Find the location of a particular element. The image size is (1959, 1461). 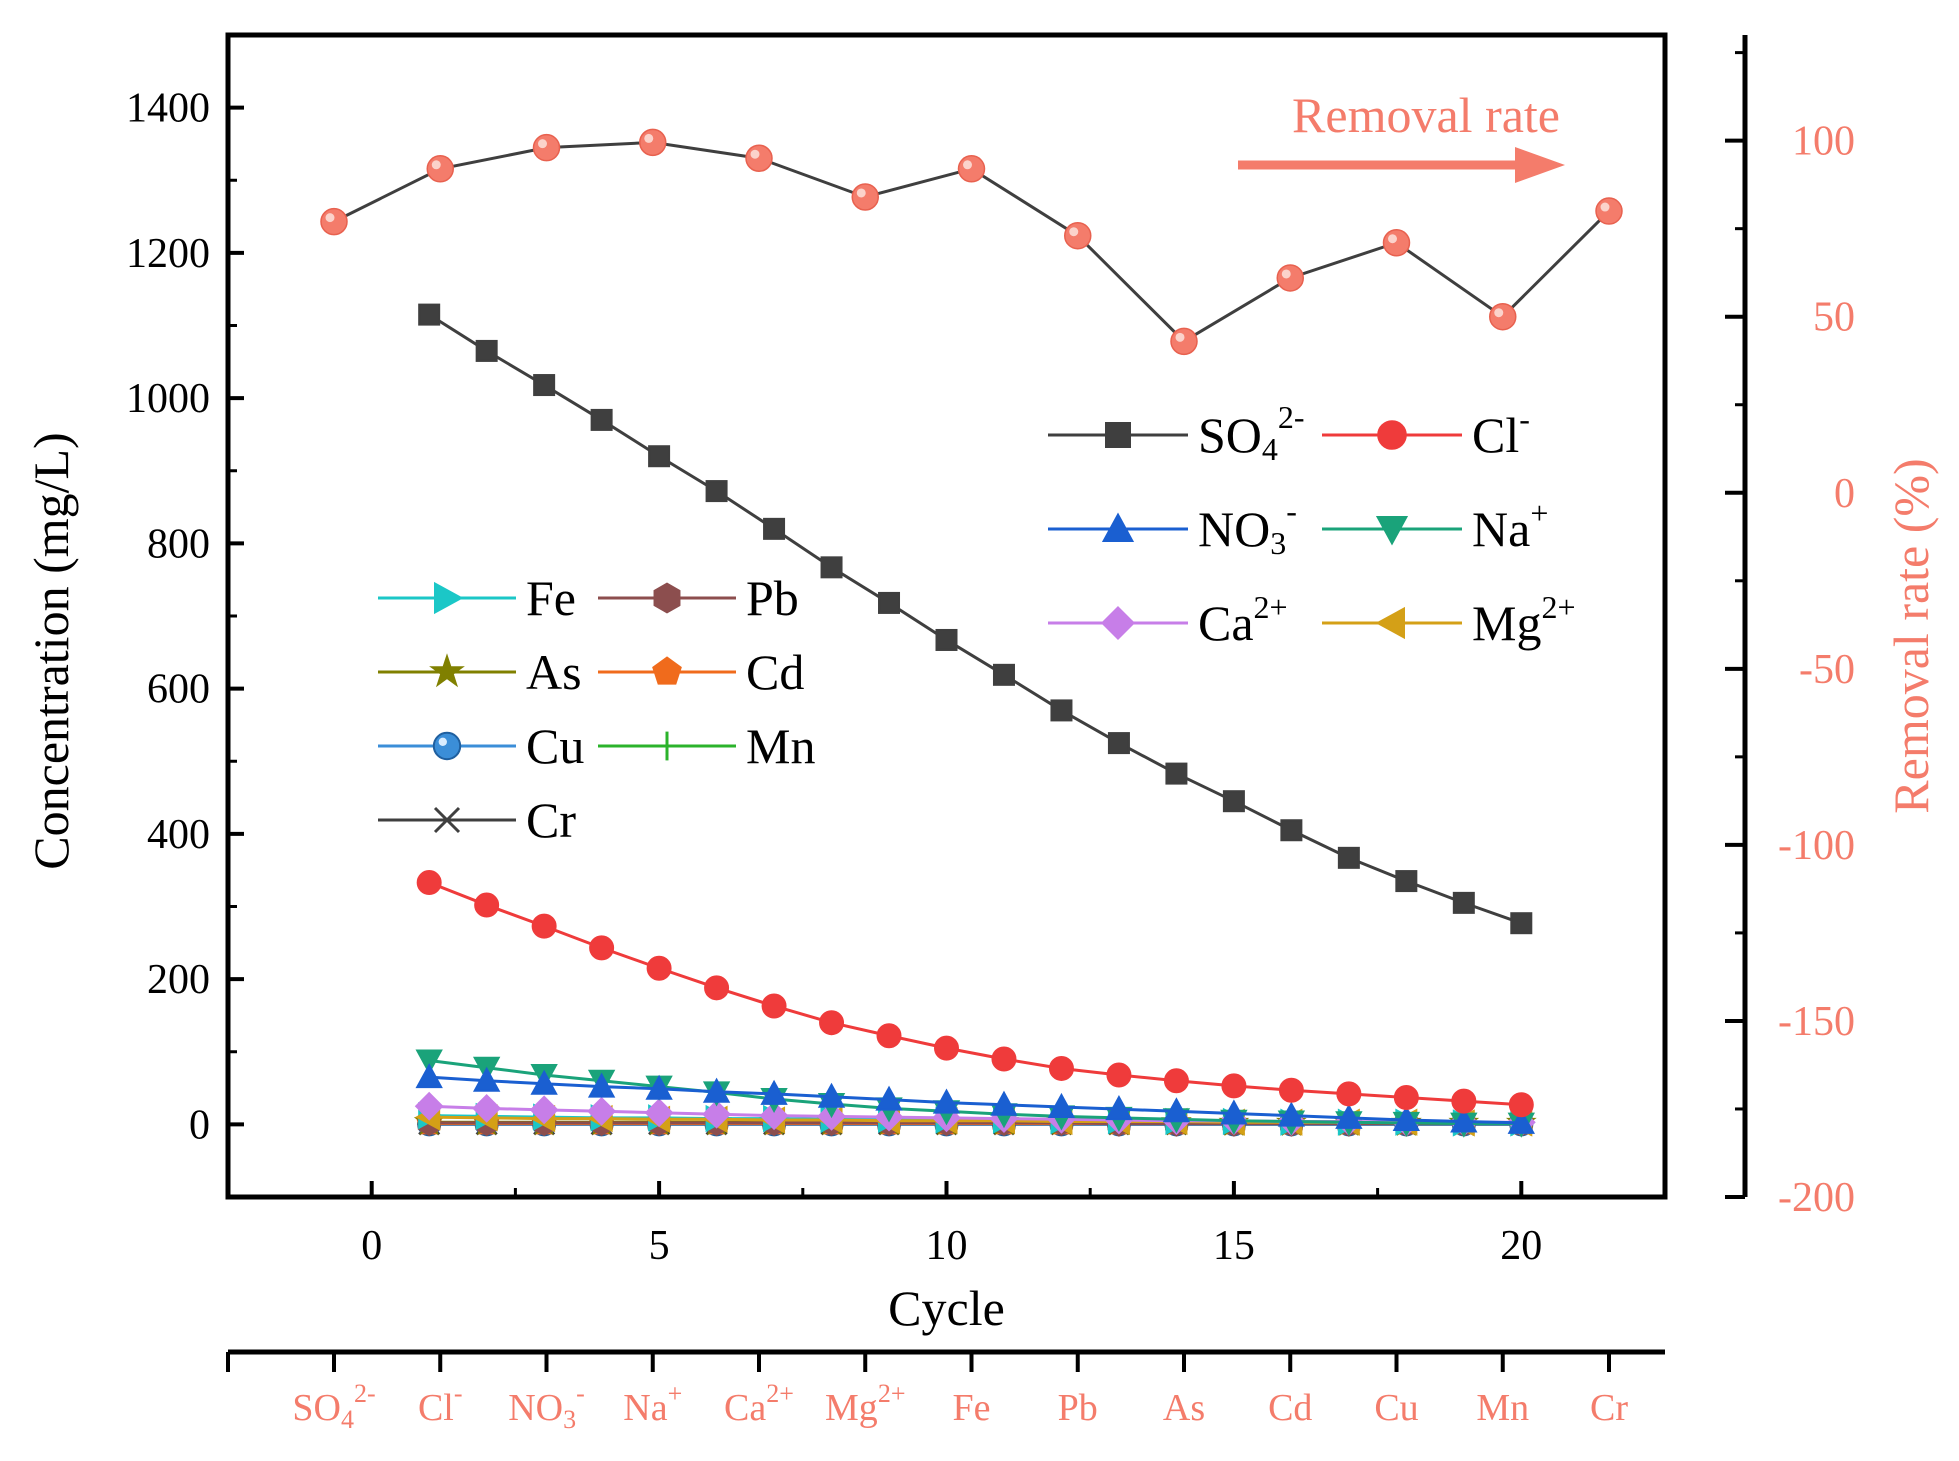

x-tick-label: 0 is located at coordinates (371, 1246).